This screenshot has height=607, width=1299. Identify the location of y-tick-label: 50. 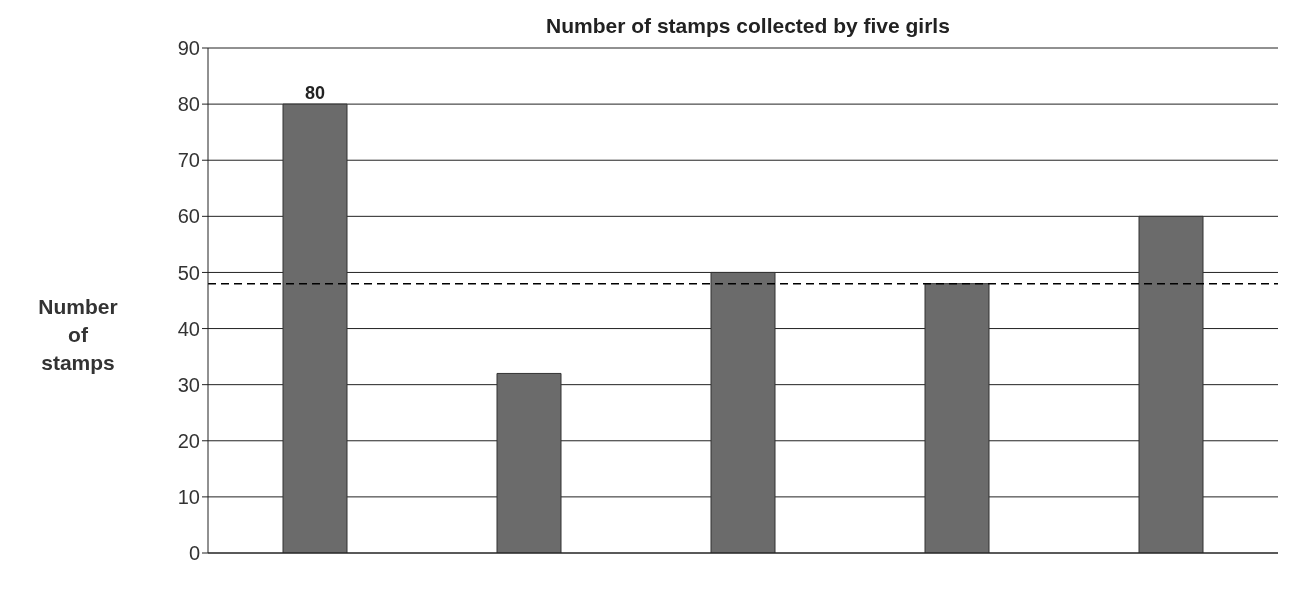
(188, 272).